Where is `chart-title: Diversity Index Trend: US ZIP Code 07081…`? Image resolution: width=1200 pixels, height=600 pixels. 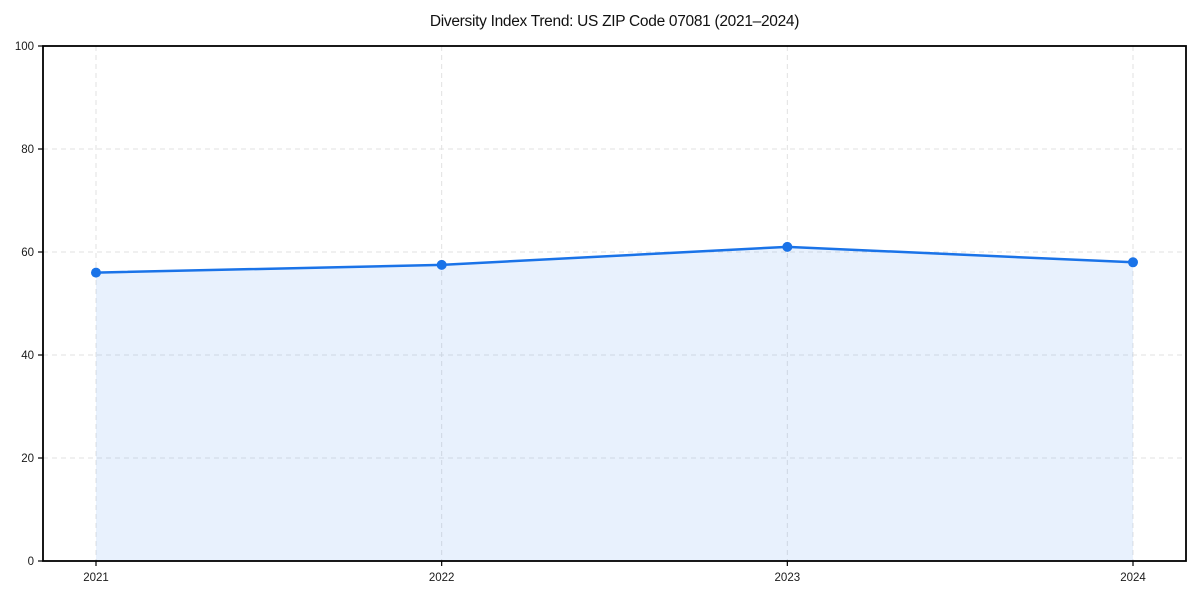
chart-title: Diversity Index Trend: US ZIP Code 07081… is located at coordinates (614, 21).